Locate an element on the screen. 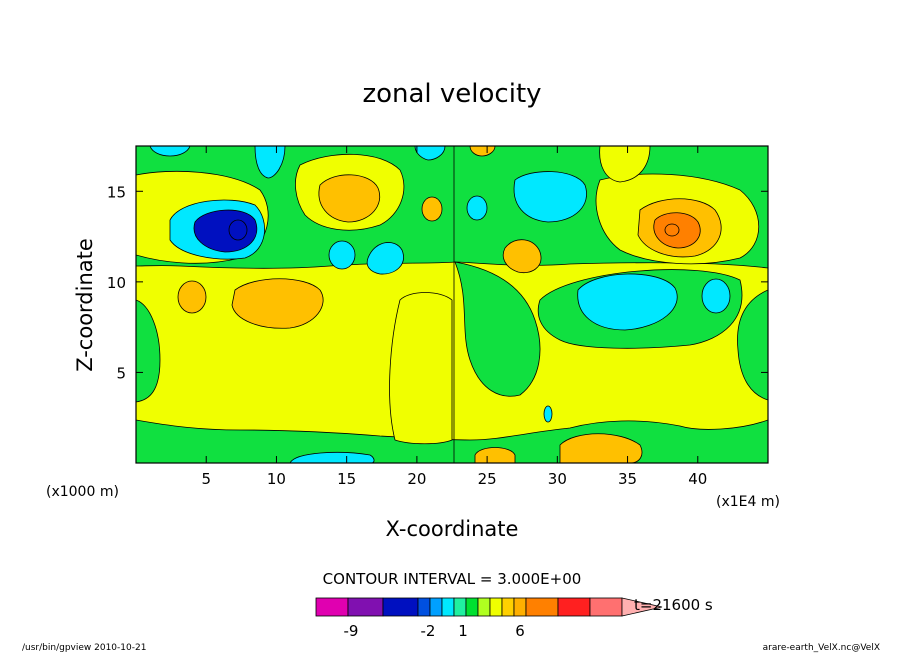 The width and height of the screenshot is (904, 654). contour-yellow-center is located at coordinates (421, 368).